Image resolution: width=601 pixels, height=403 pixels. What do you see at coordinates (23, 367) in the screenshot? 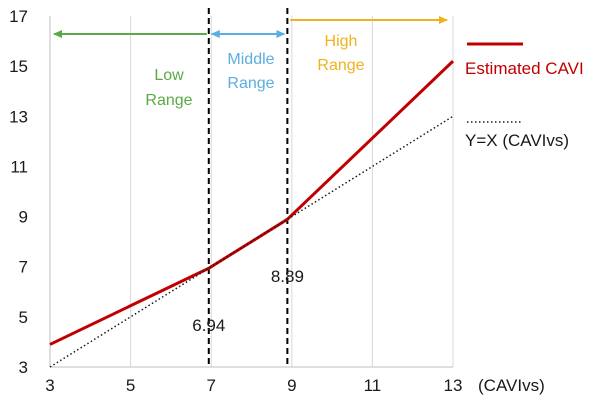
I see `y-tick-label-3: 3` at bounding box center [23, 367].